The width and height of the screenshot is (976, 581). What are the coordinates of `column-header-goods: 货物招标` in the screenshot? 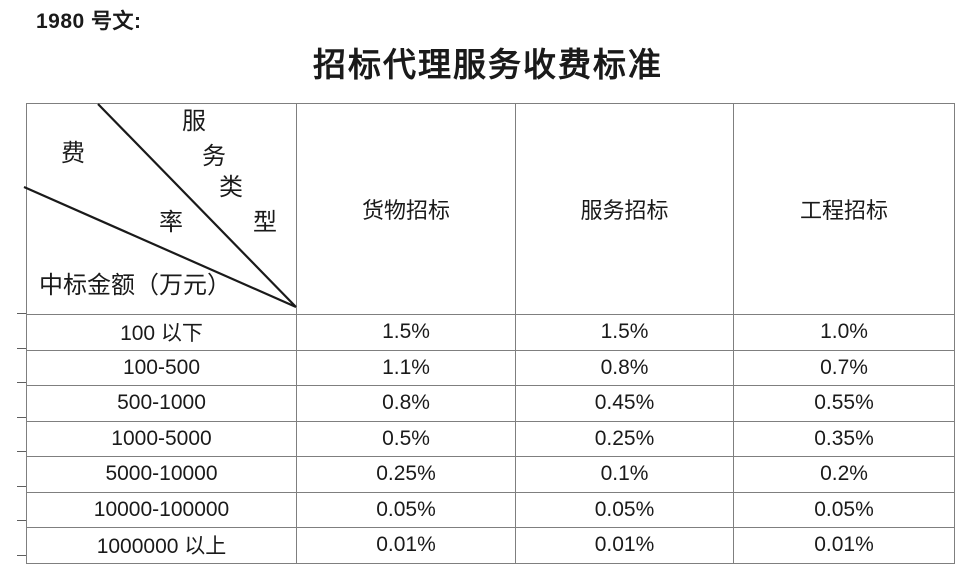 It's located at (406, 209).